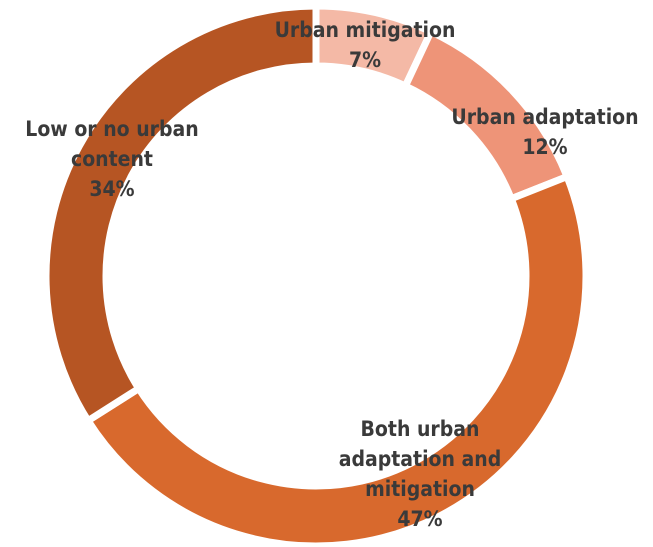  Describe the element at coordinates (365, 30) in the screenshot. I see `slice-name-line: Urban mitigation` at that location.